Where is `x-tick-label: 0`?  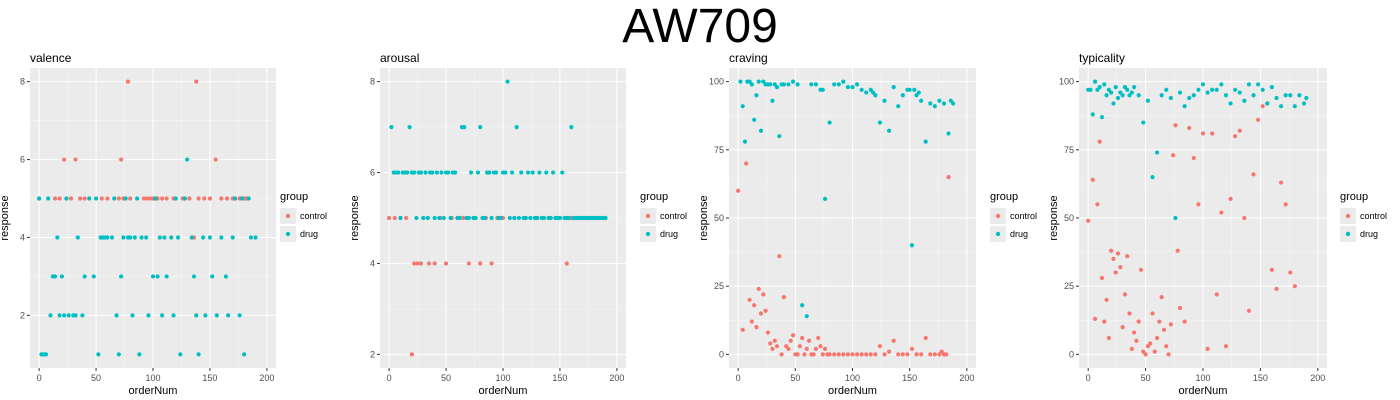 x-tick-label: 0 is located at coordinates (39, 378).